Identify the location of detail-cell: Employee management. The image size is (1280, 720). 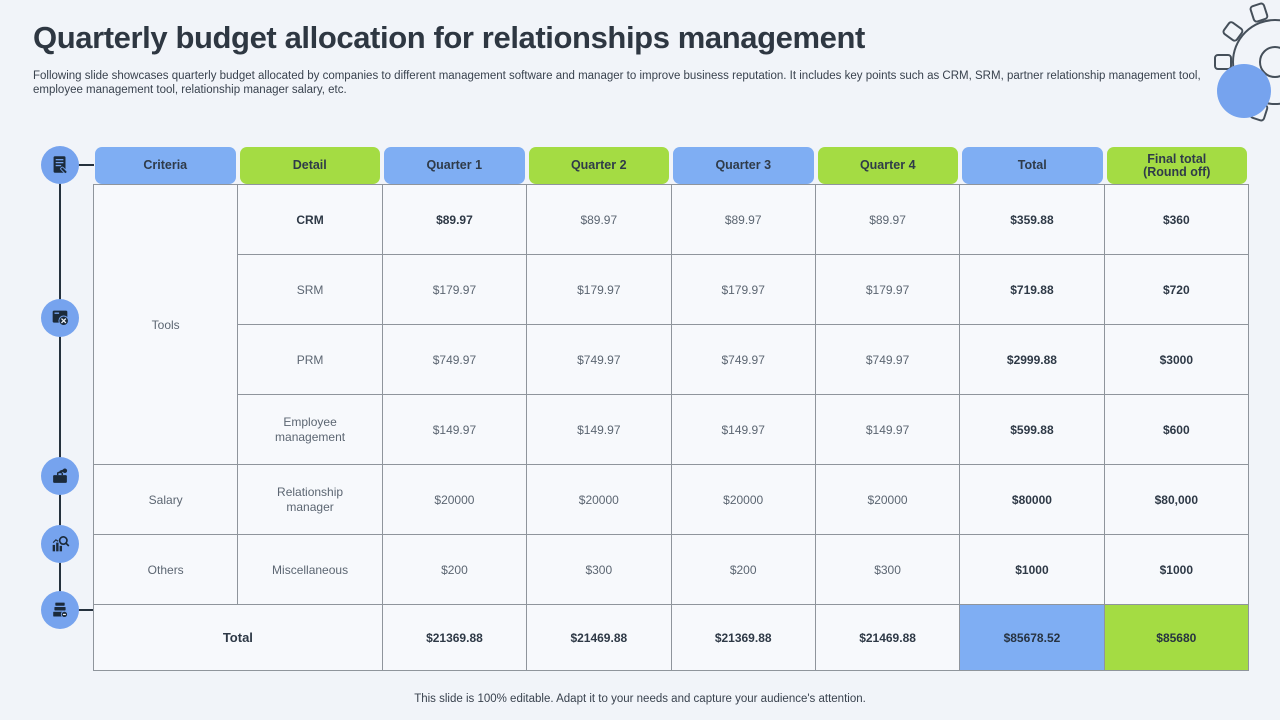
(310, 429).